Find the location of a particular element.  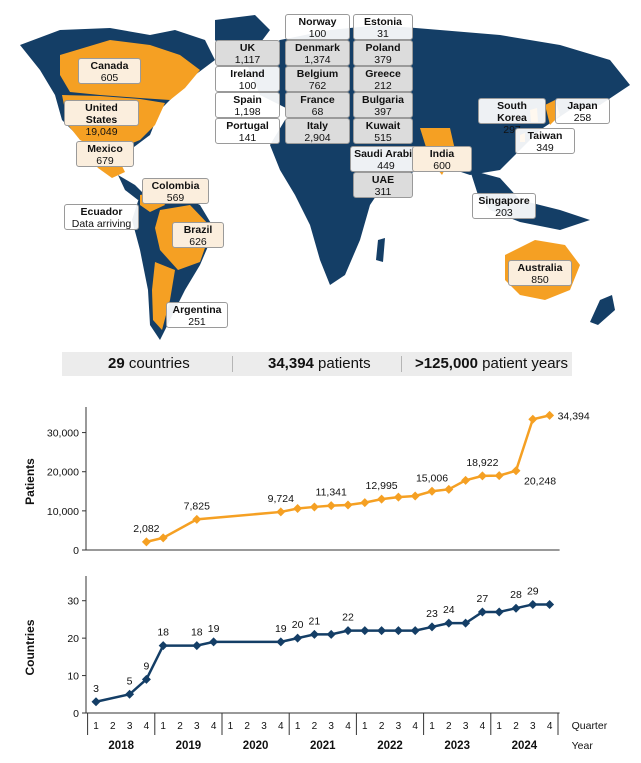

country-label: Canada 605 is located at coordinates (109, 71).